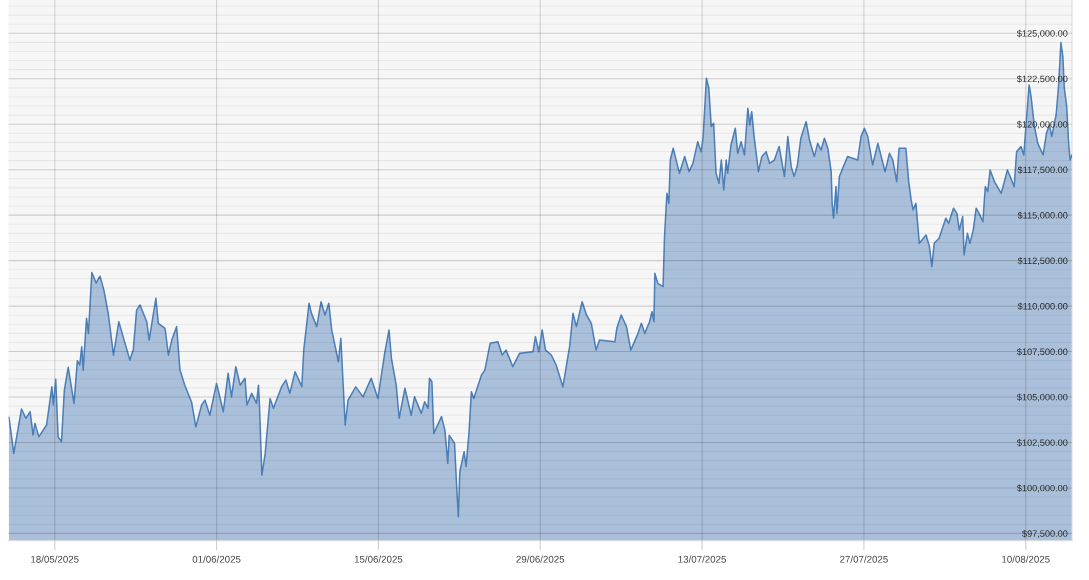  I want to click on y-tick-label: $110,000.00, so click(1042, 306).